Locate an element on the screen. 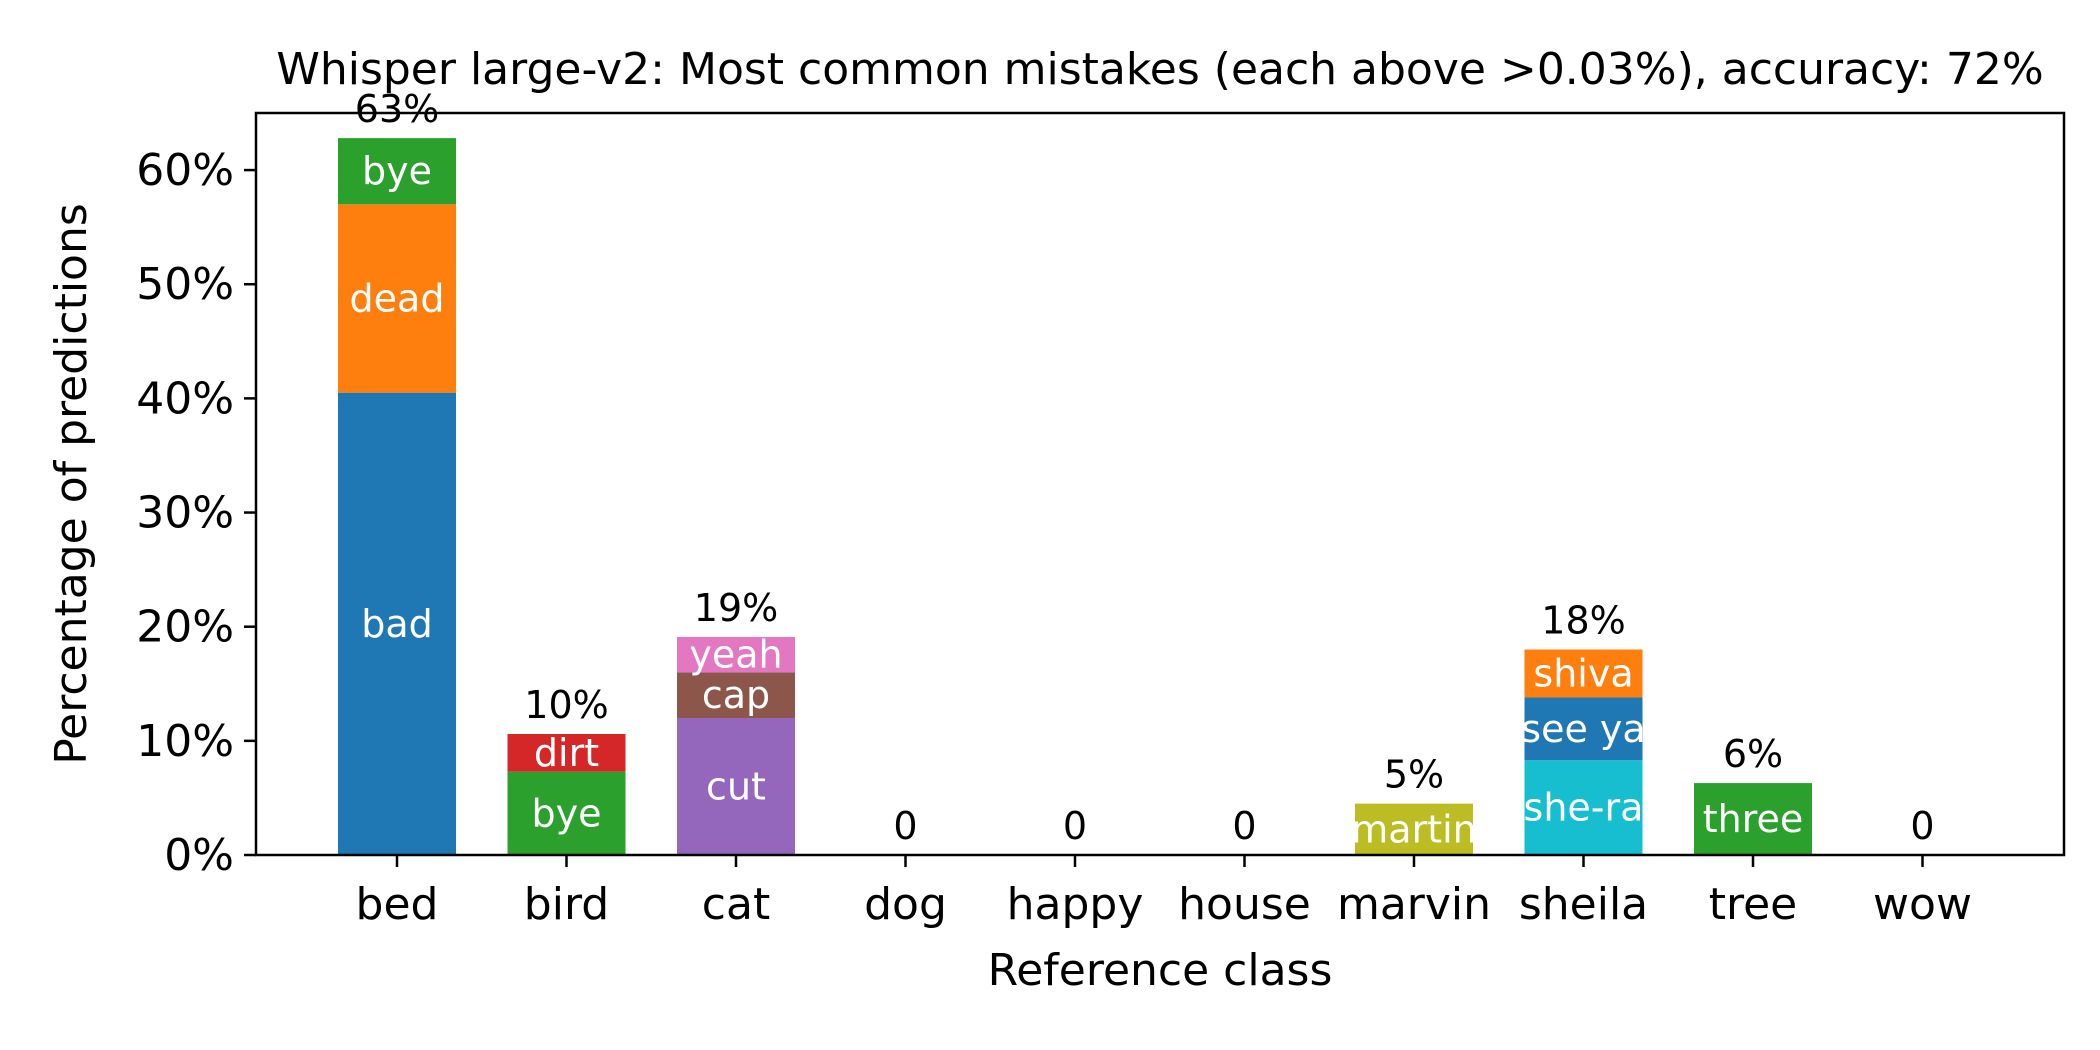 This screenshot has height=1050, width=2100. bar-segment-sheila-shiva is located at coordinates (1583, 673).